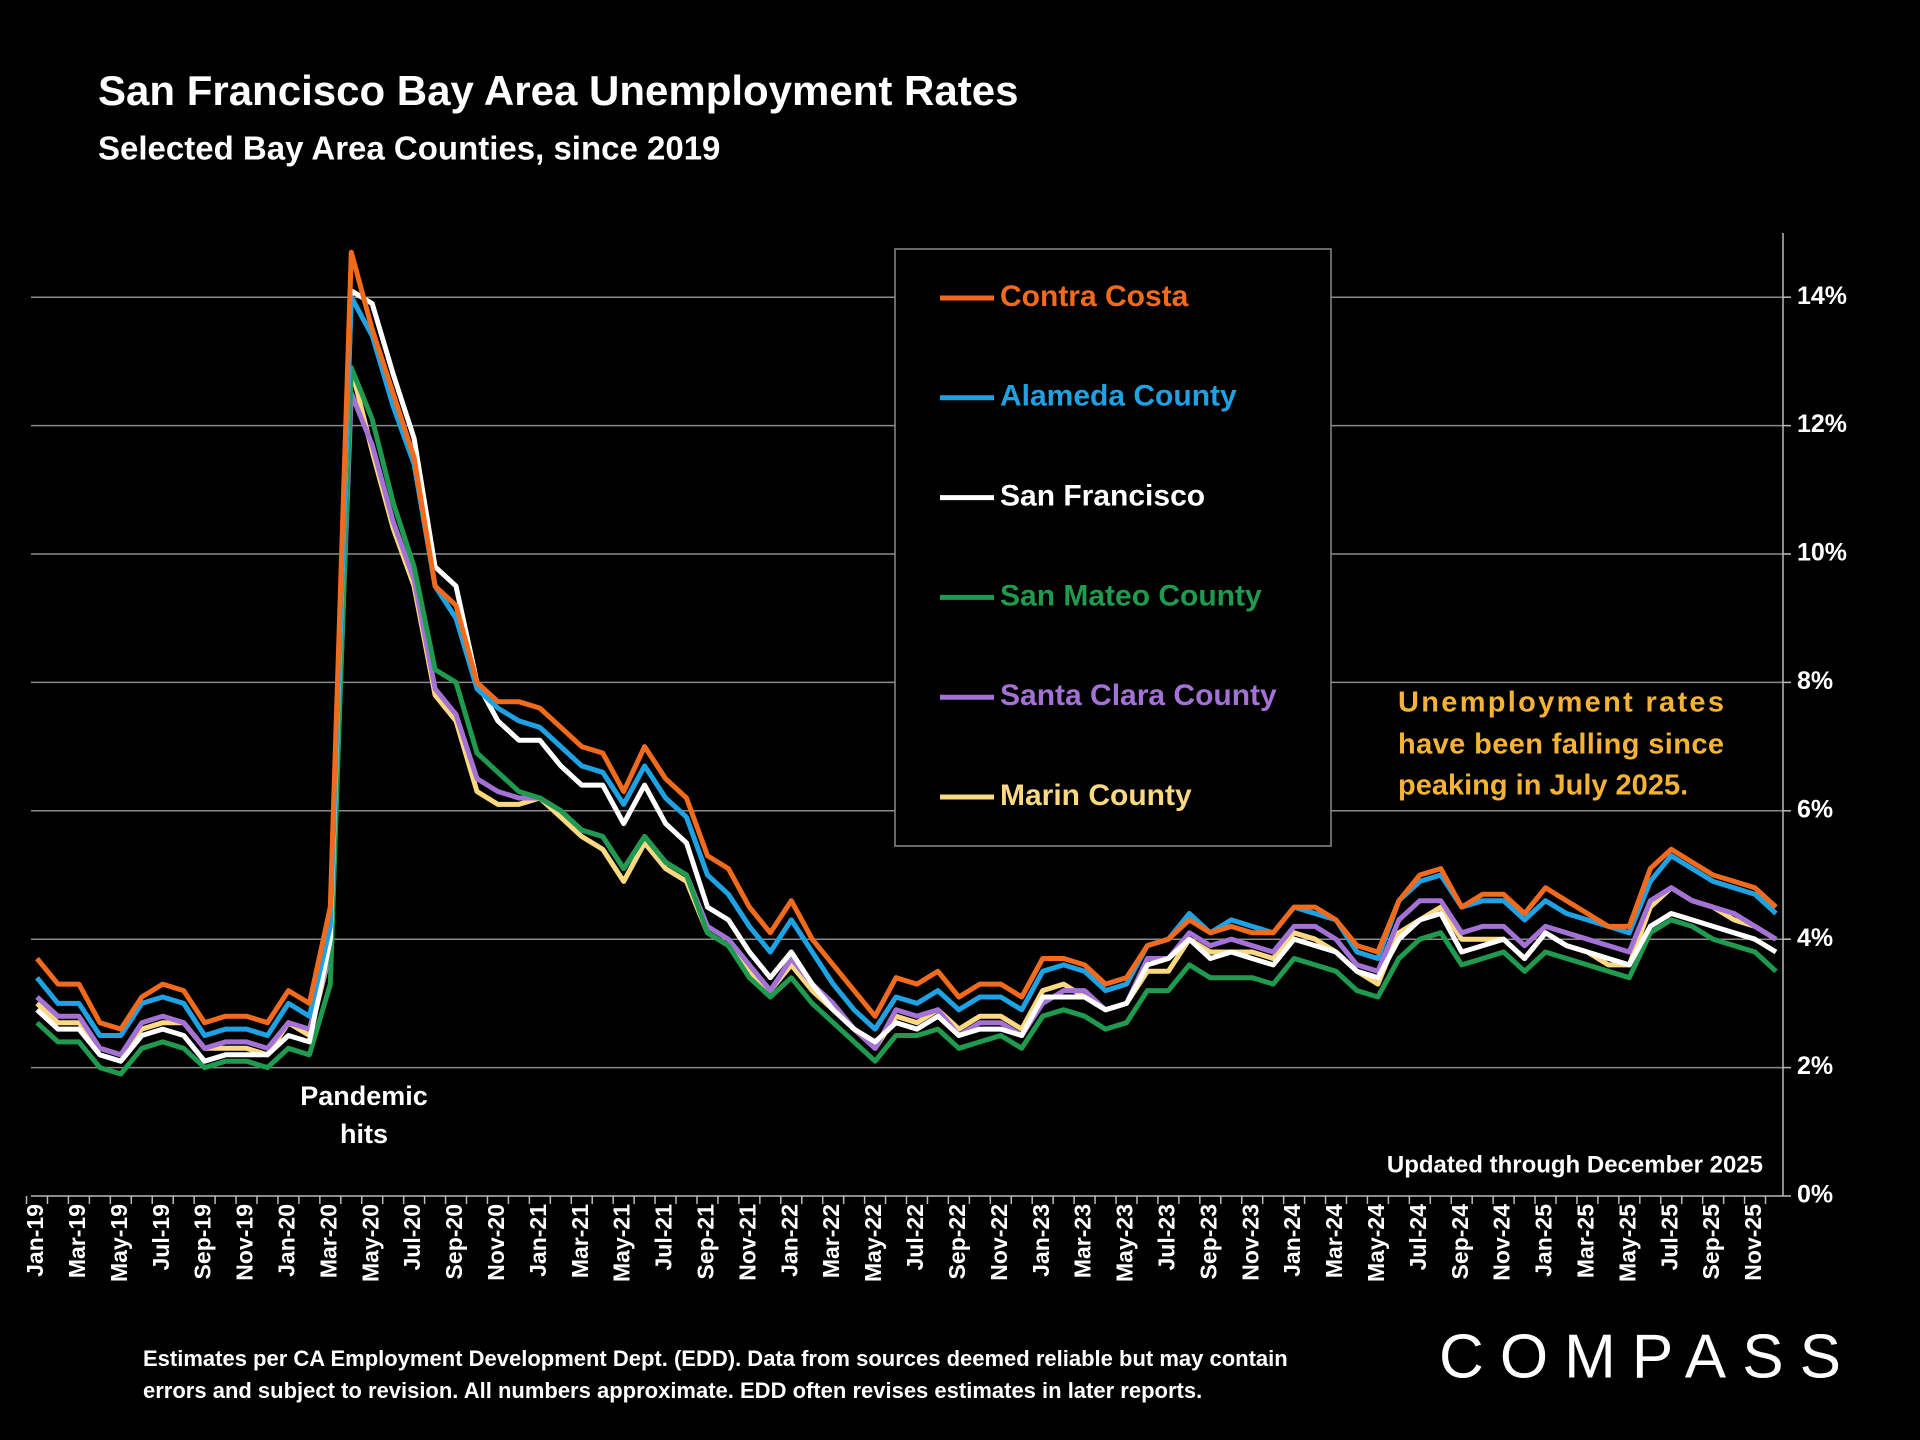 The width and height of the screenshot is (1920, 1440). What do you see at coordinates (364, 1134) in the screenshot?
I see `event-label: hits` at bounding box center [364, 1134].